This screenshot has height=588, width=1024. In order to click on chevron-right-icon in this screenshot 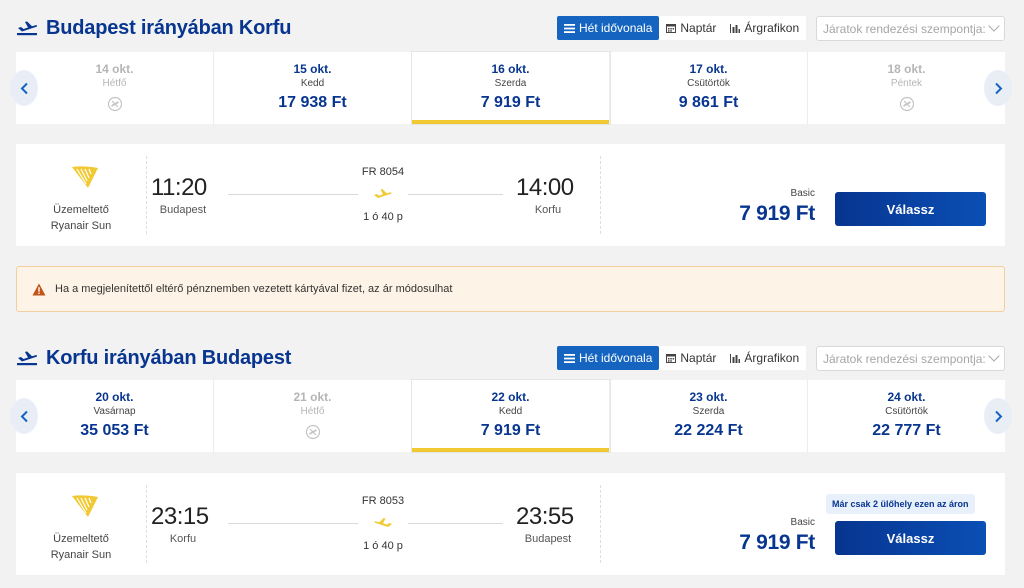, I will do `click(998, 88)`.